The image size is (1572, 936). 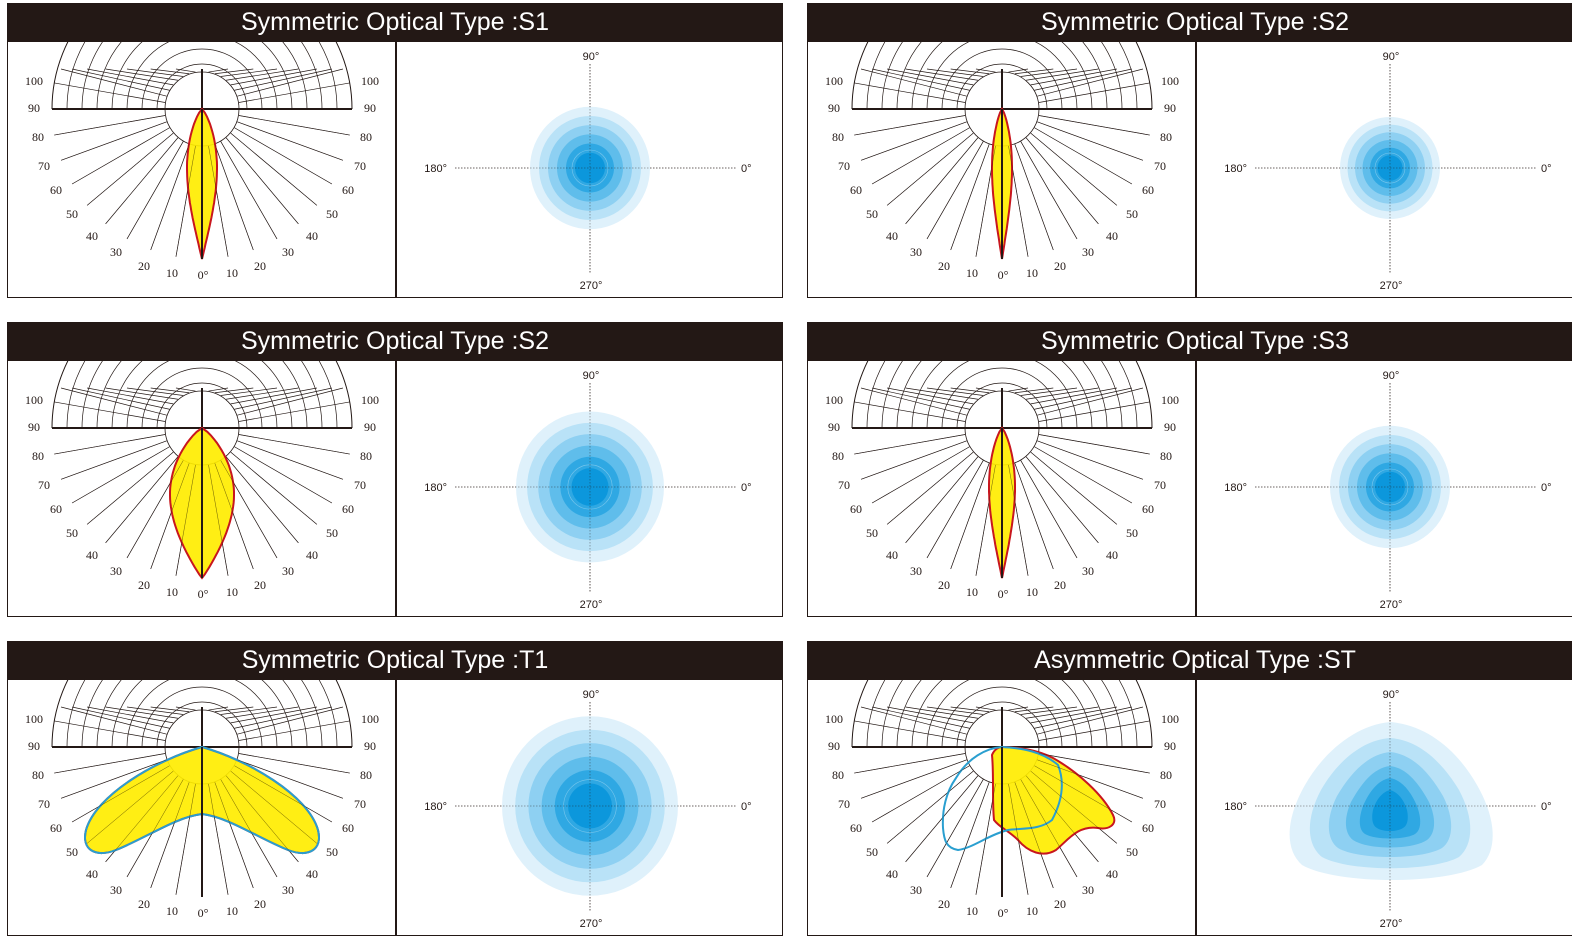 I want to click on zero-angle-label: 0°, so click(x=1003, y=913).